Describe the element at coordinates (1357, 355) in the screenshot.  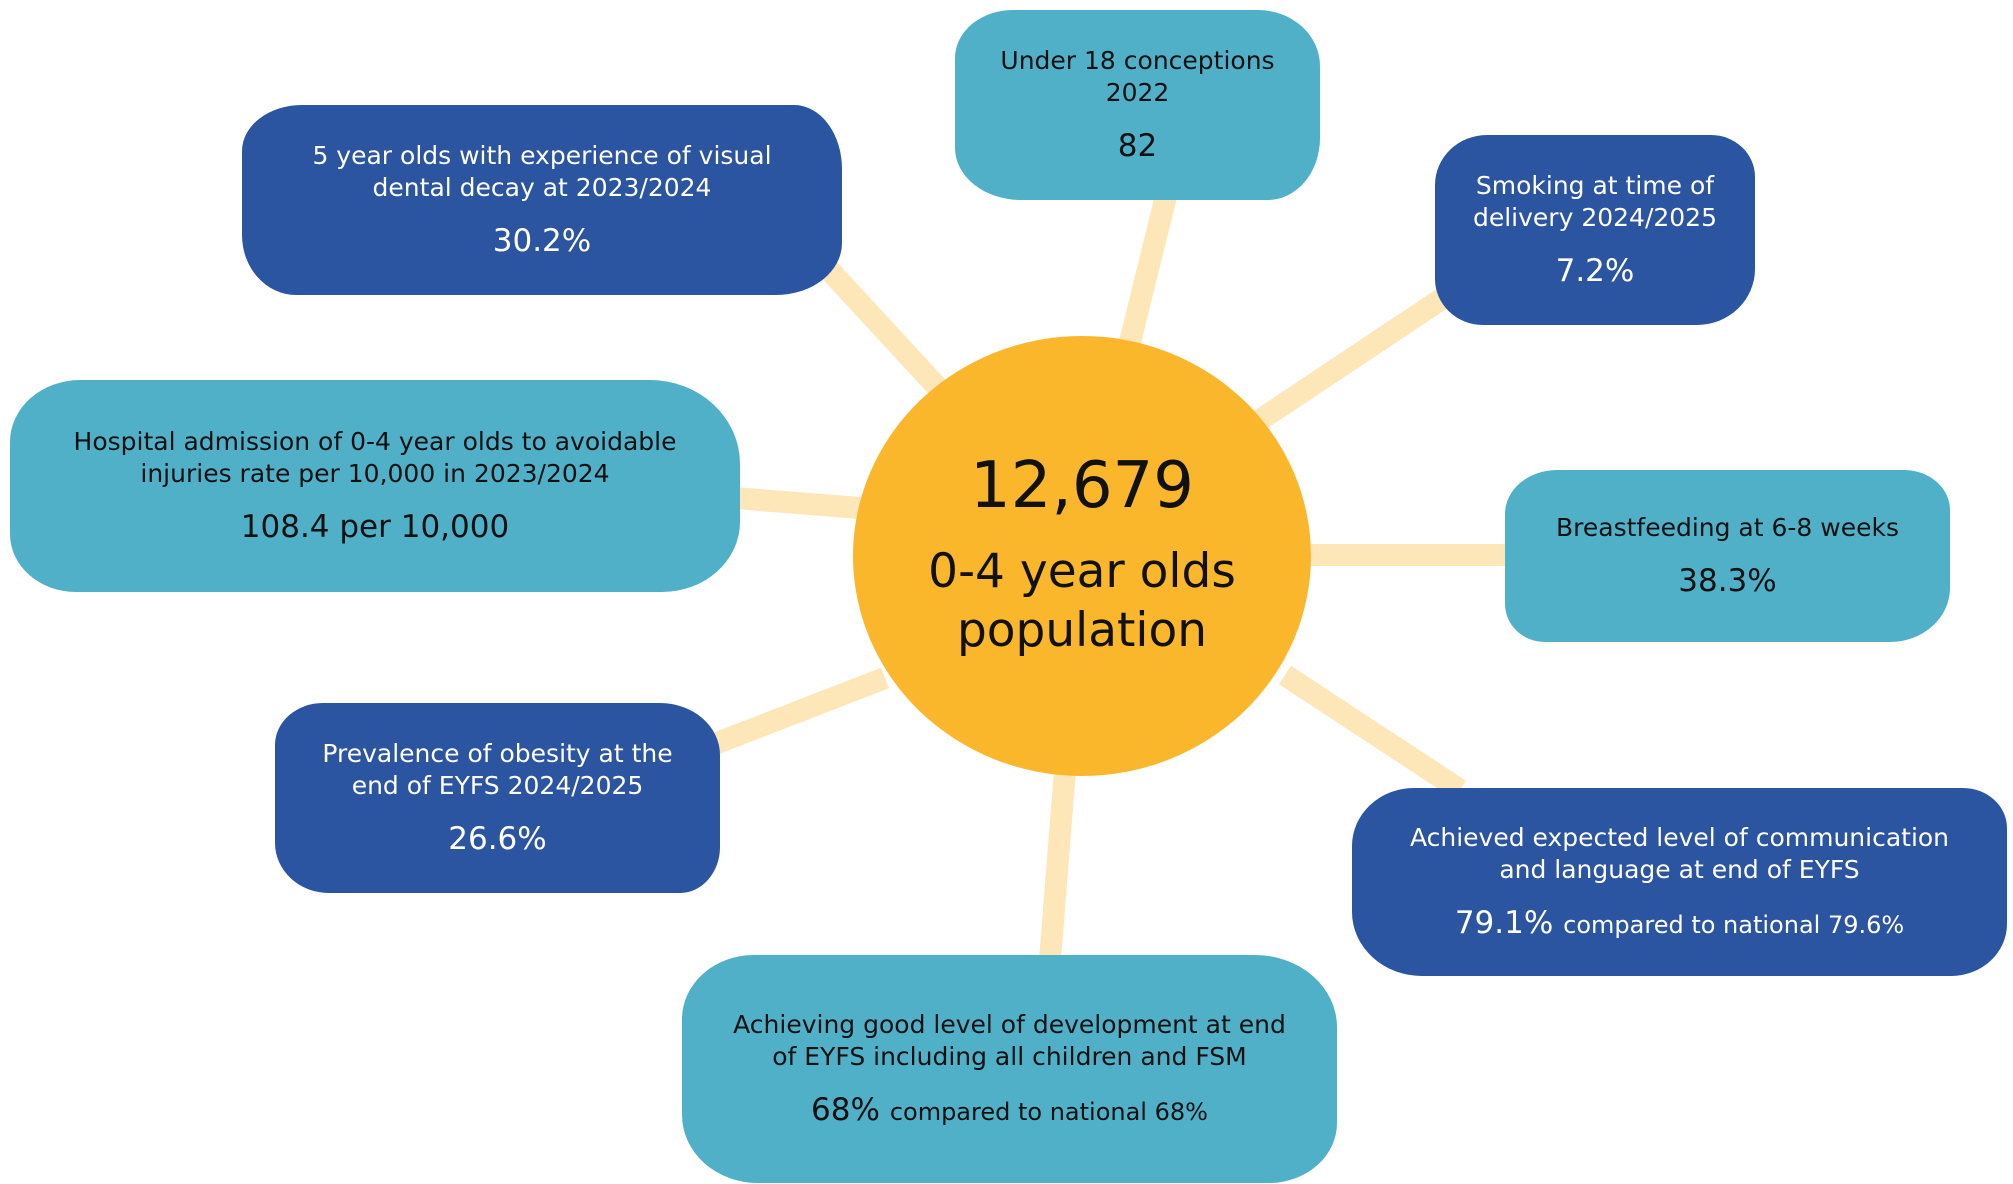
I see `connector-smoking` at that location.